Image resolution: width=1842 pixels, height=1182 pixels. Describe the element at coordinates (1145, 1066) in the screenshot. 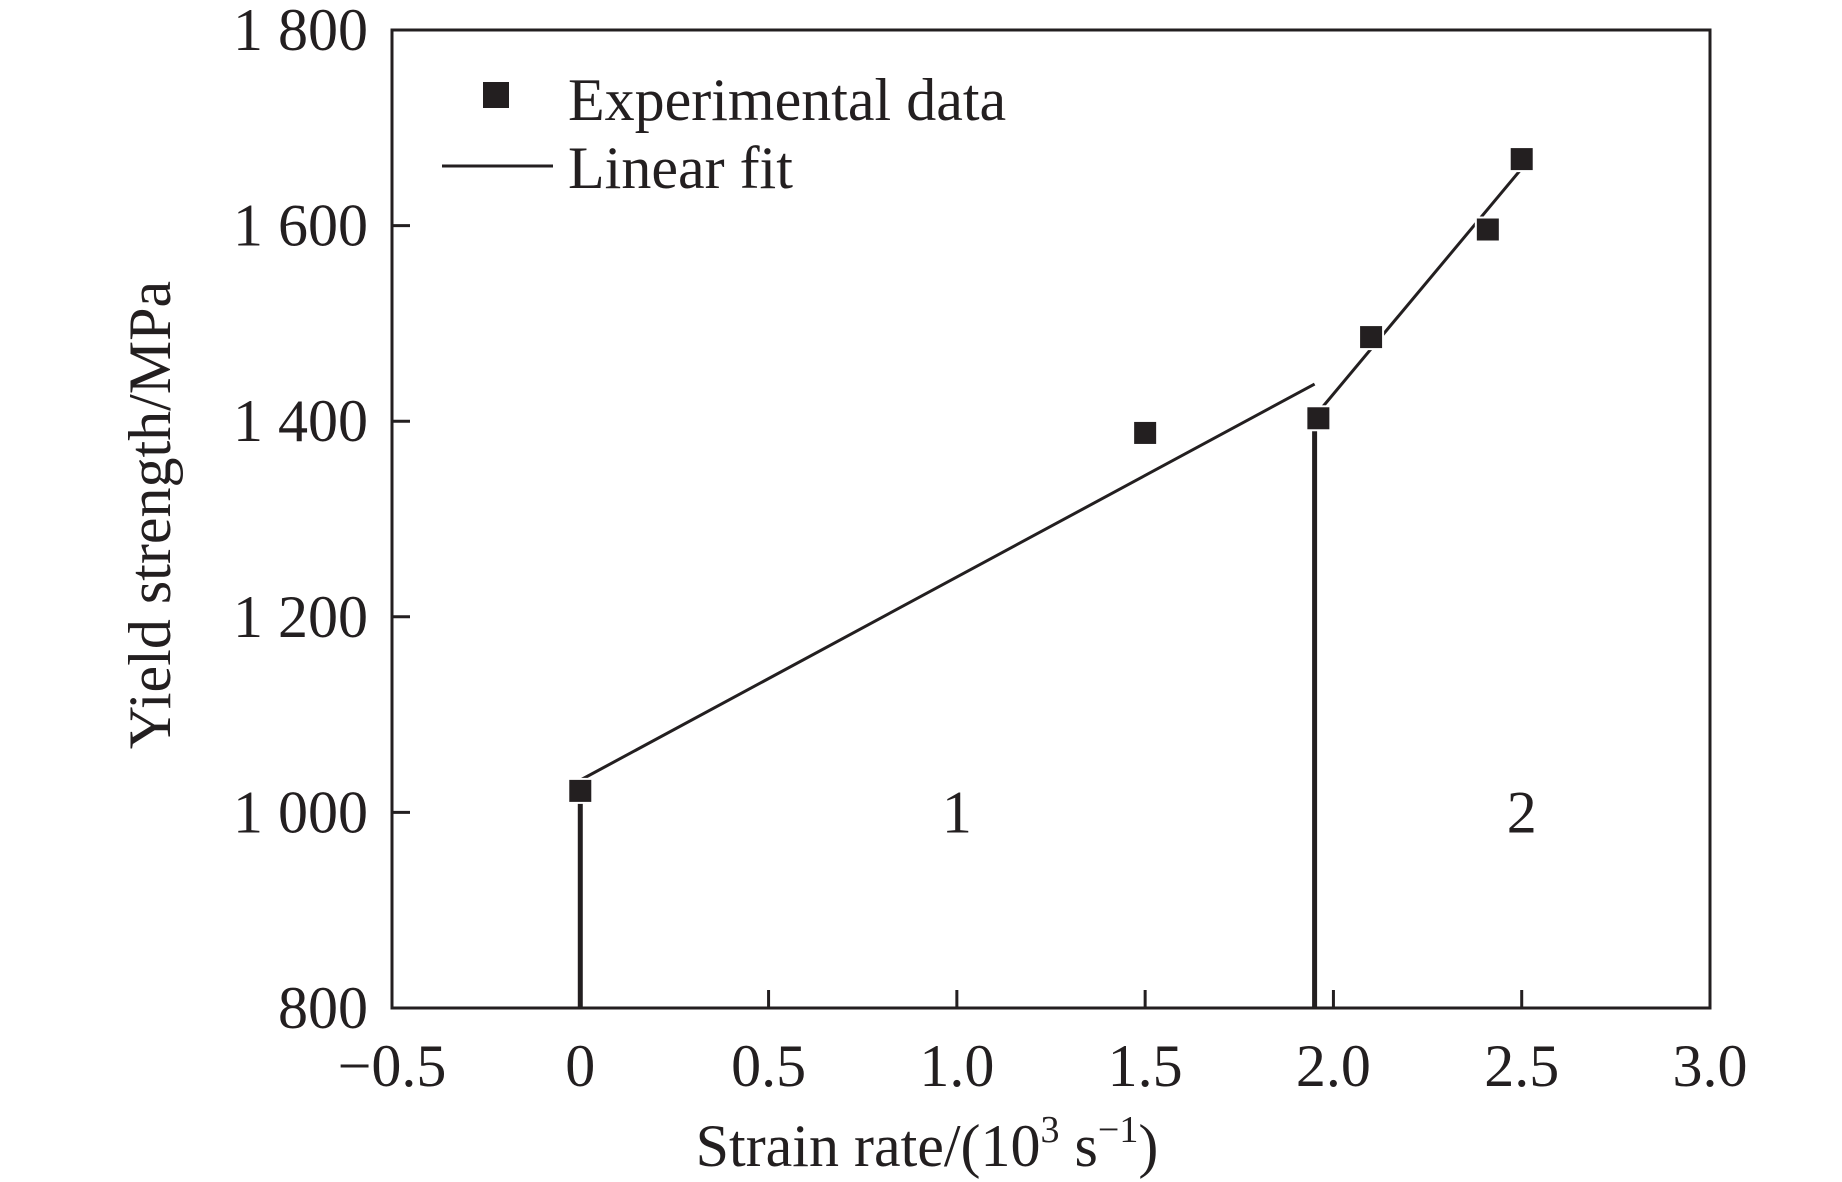

I see `x-tick-label: 1.5` at that location.